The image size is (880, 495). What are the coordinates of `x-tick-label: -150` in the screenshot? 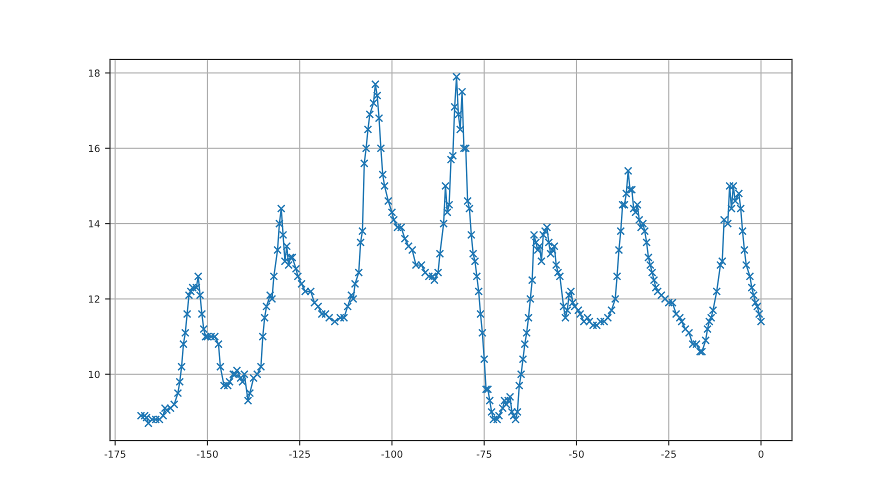 It's located at (207, 454).